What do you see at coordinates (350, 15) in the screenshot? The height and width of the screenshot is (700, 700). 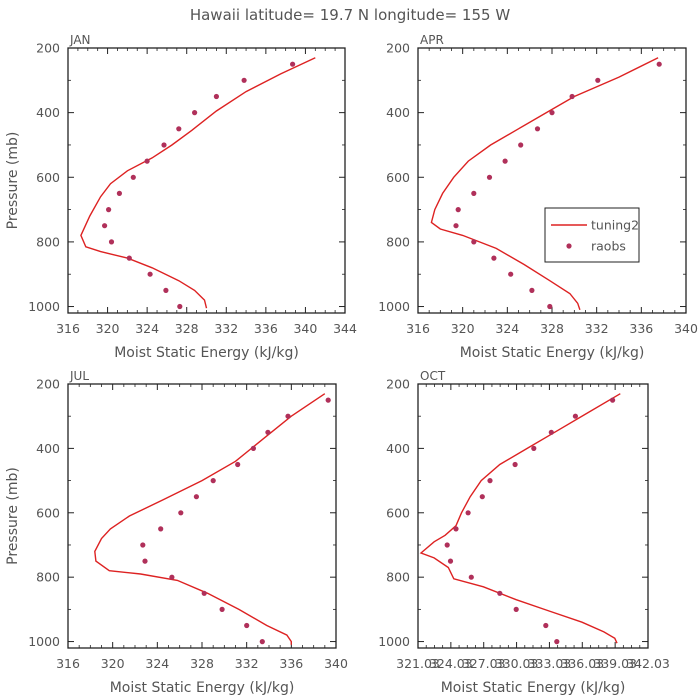 I see `figure-title: Hawaii latitude= 19.7 N longitude= 155 W` at bounding box center [350, 15].